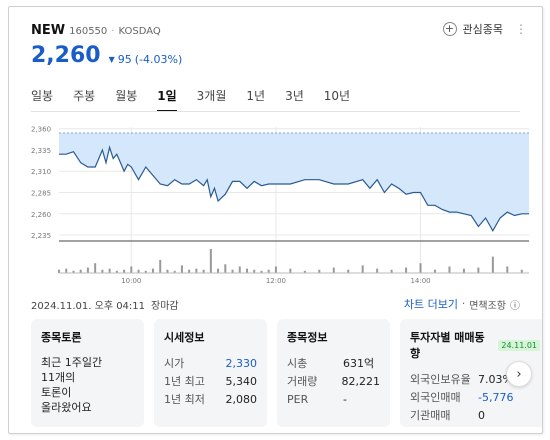  What do you see at coordinates (294, 96) in the screenshot?
I see `tab-6: 3년` at bounding box center [294, 96].